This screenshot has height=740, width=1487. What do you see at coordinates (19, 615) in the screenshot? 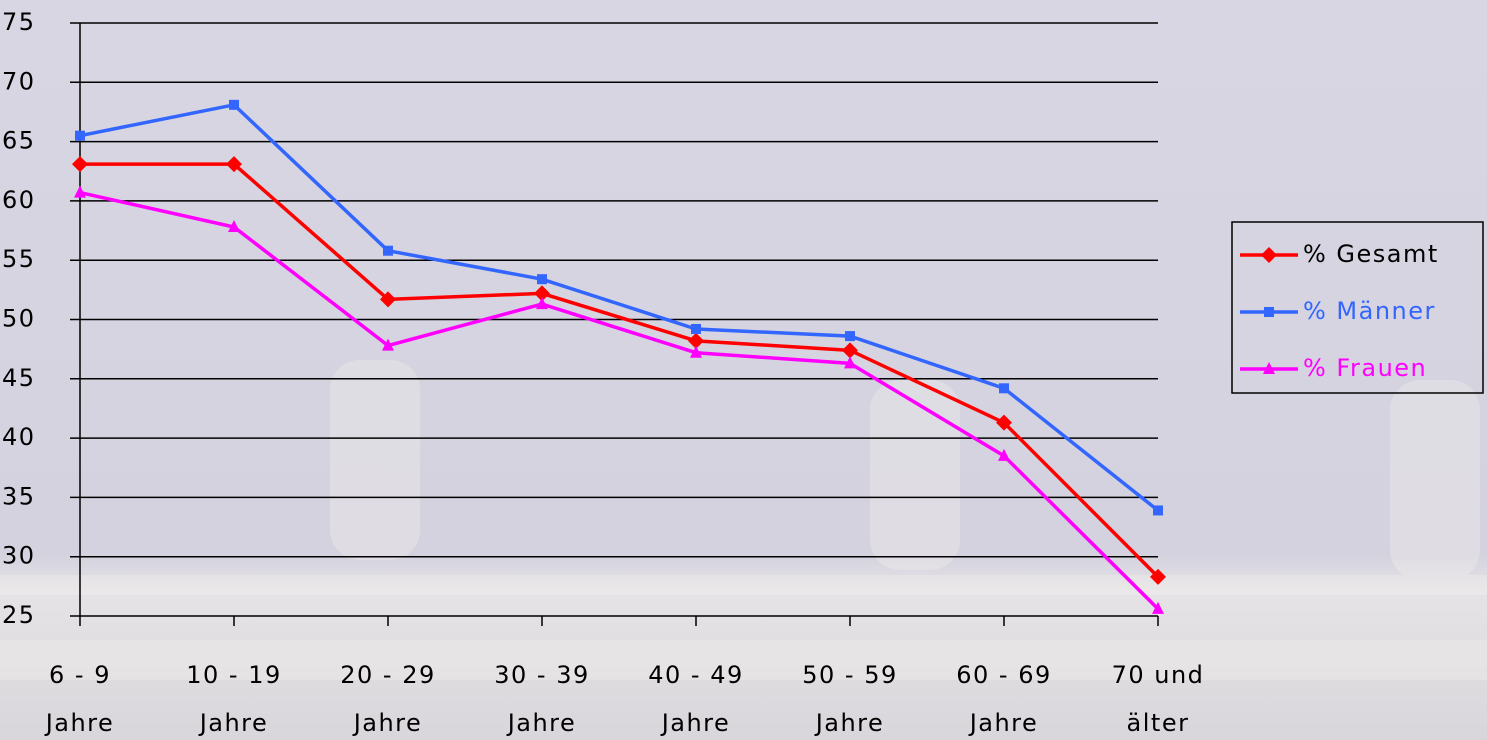
I see `y-tick-label: 25` at bounding box center [19, 615].